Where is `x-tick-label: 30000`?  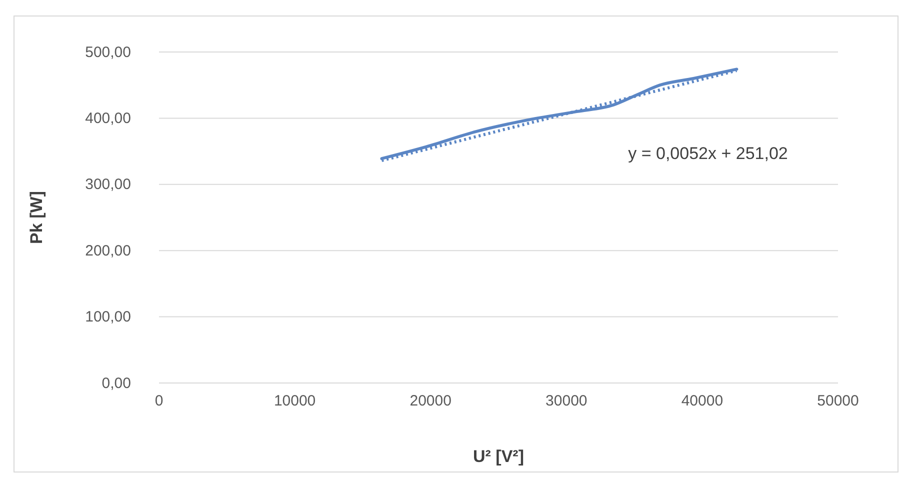 x-tick-label: 30000 is located at coordinates (567, 401).